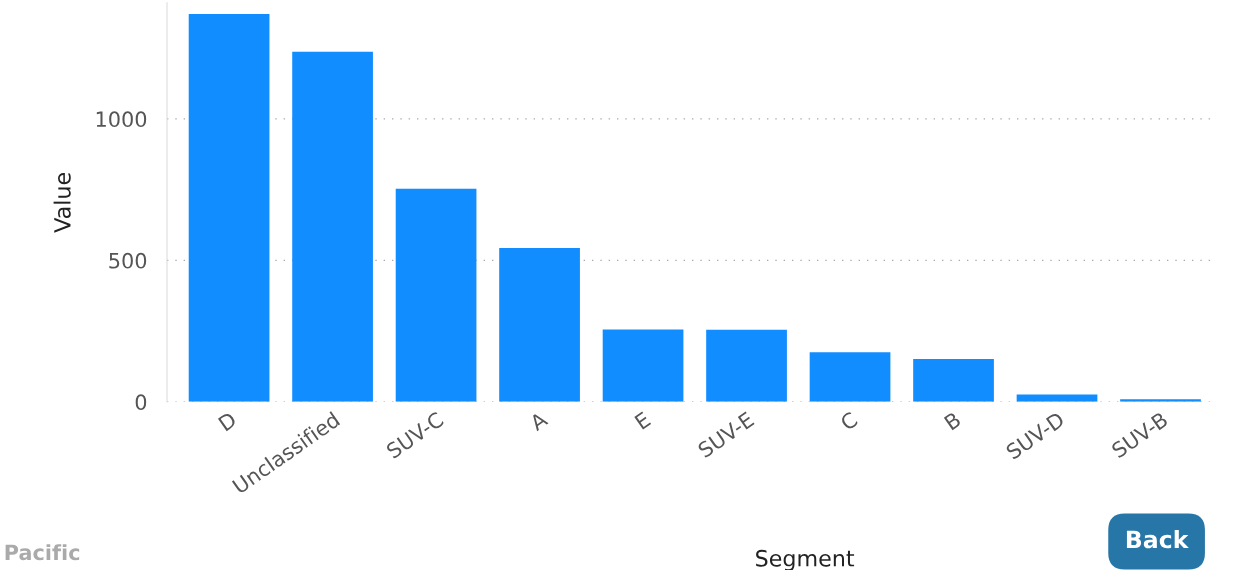  I want to click on x-axis-title: Segment, so click(805, 559).